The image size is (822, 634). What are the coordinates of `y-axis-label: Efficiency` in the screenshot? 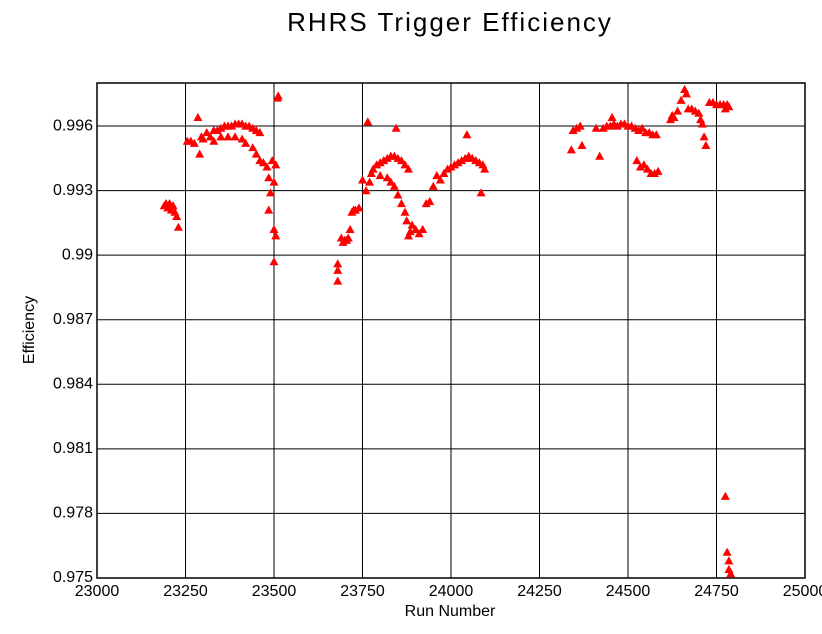 It's located at (29, 330).